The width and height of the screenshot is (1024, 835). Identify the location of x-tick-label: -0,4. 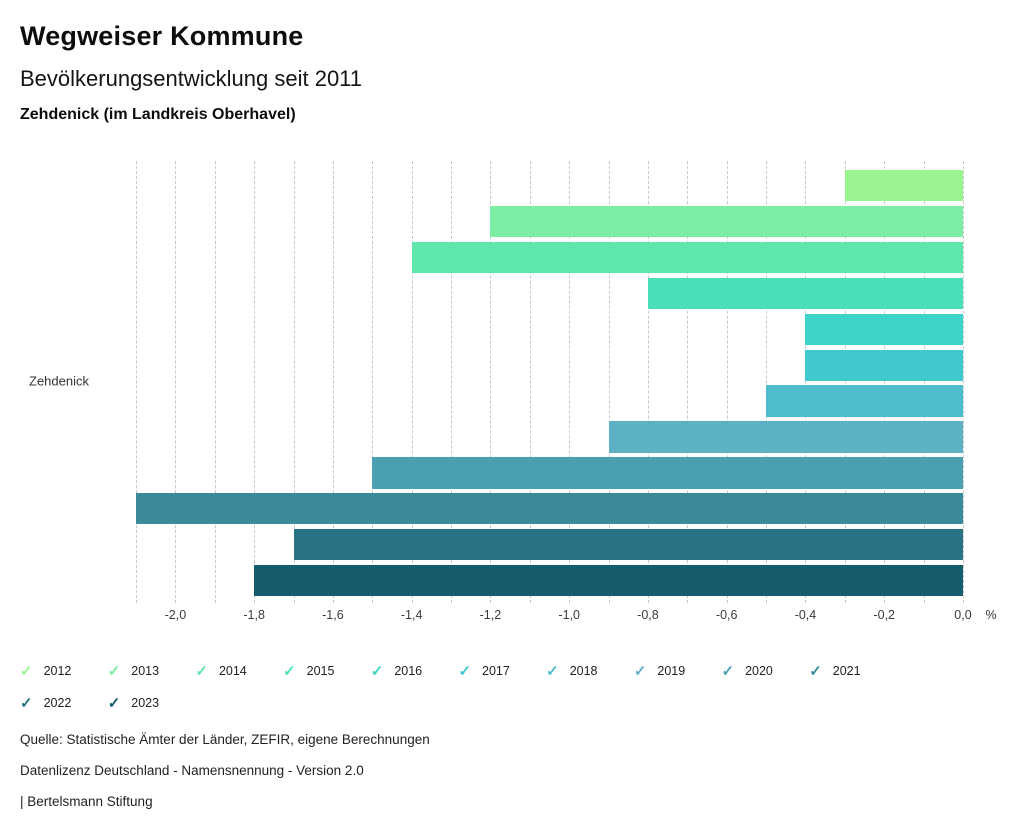
(805, 615).